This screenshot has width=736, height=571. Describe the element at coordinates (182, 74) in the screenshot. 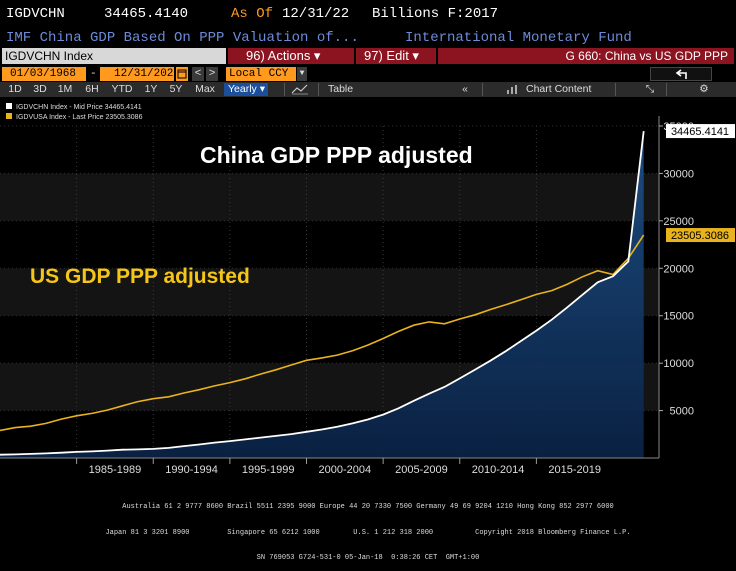

I see `calendar-icon` at that location.